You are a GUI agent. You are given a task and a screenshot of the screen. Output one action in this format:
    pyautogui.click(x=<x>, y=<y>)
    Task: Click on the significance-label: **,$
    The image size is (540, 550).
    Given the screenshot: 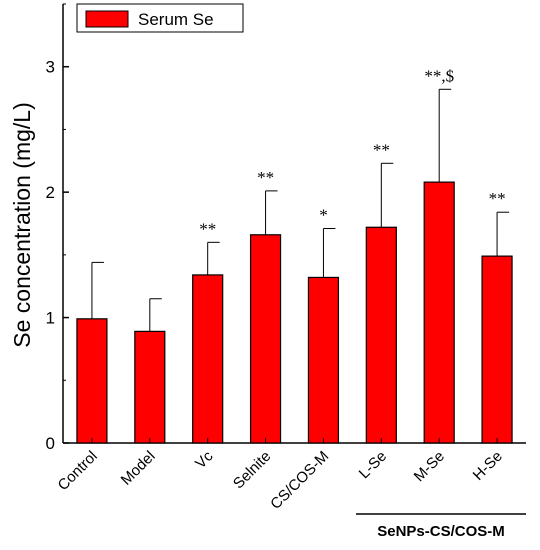 What is the action you would take?
    pyautogui.click(x=439, y=75)
    